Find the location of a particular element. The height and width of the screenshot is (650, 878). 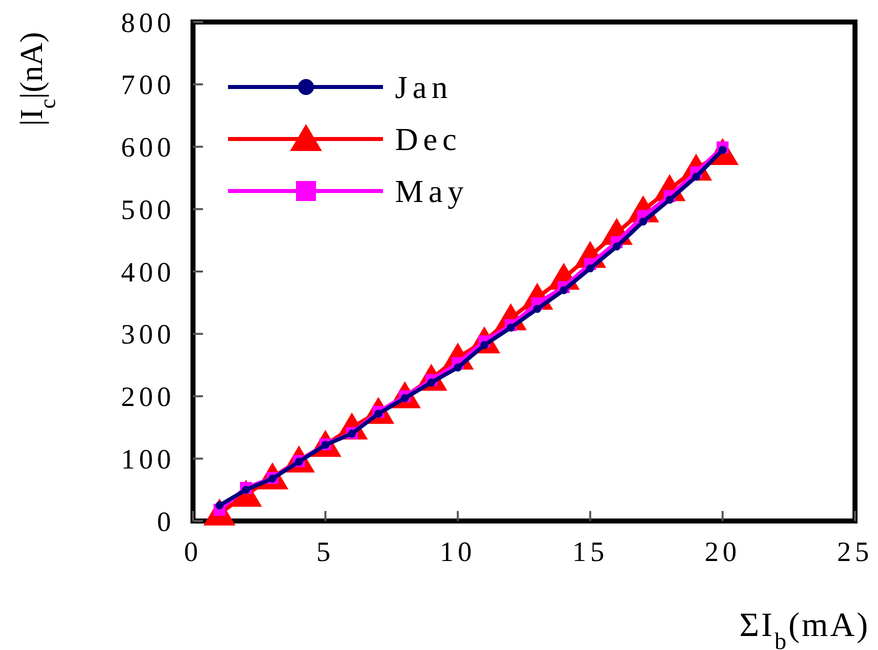

legend-label: Dec is located at coordinates (428, 139).